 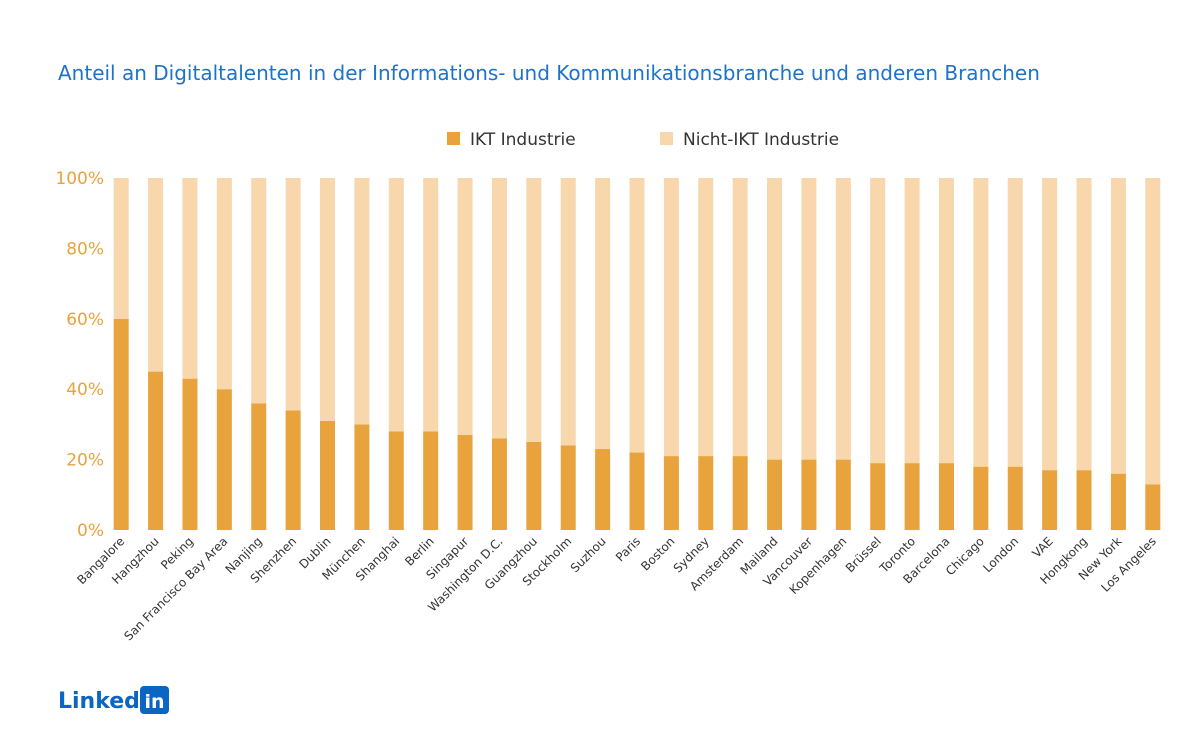 I want to click on linkedin-logo: Linked in, so click(x=113, y=700).